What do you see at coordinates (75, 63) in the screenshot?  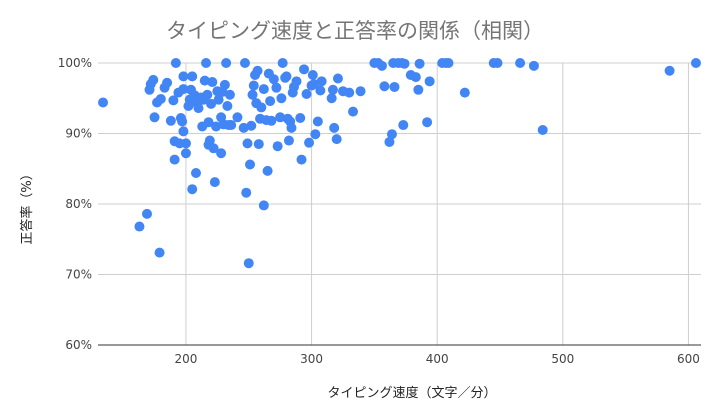 I see `y-tick-label: 100%` at bounding box center [75, 63].